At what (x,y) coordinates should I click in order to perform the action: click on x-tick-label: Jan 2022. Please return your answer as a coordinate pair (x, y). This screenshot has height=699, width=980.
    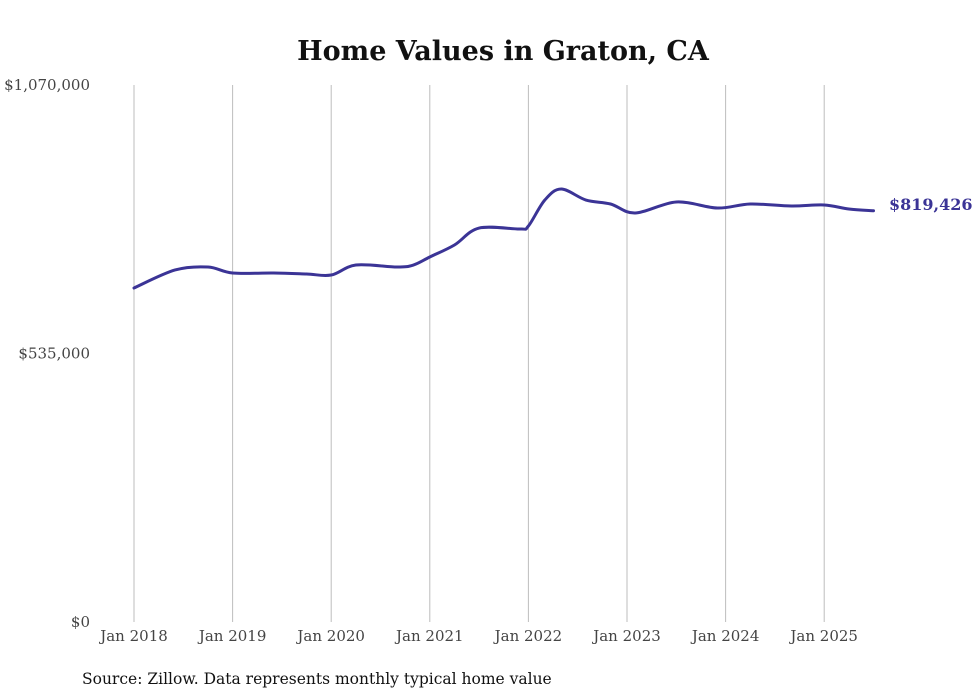
    Looking at the image, I should click on (528, 636).